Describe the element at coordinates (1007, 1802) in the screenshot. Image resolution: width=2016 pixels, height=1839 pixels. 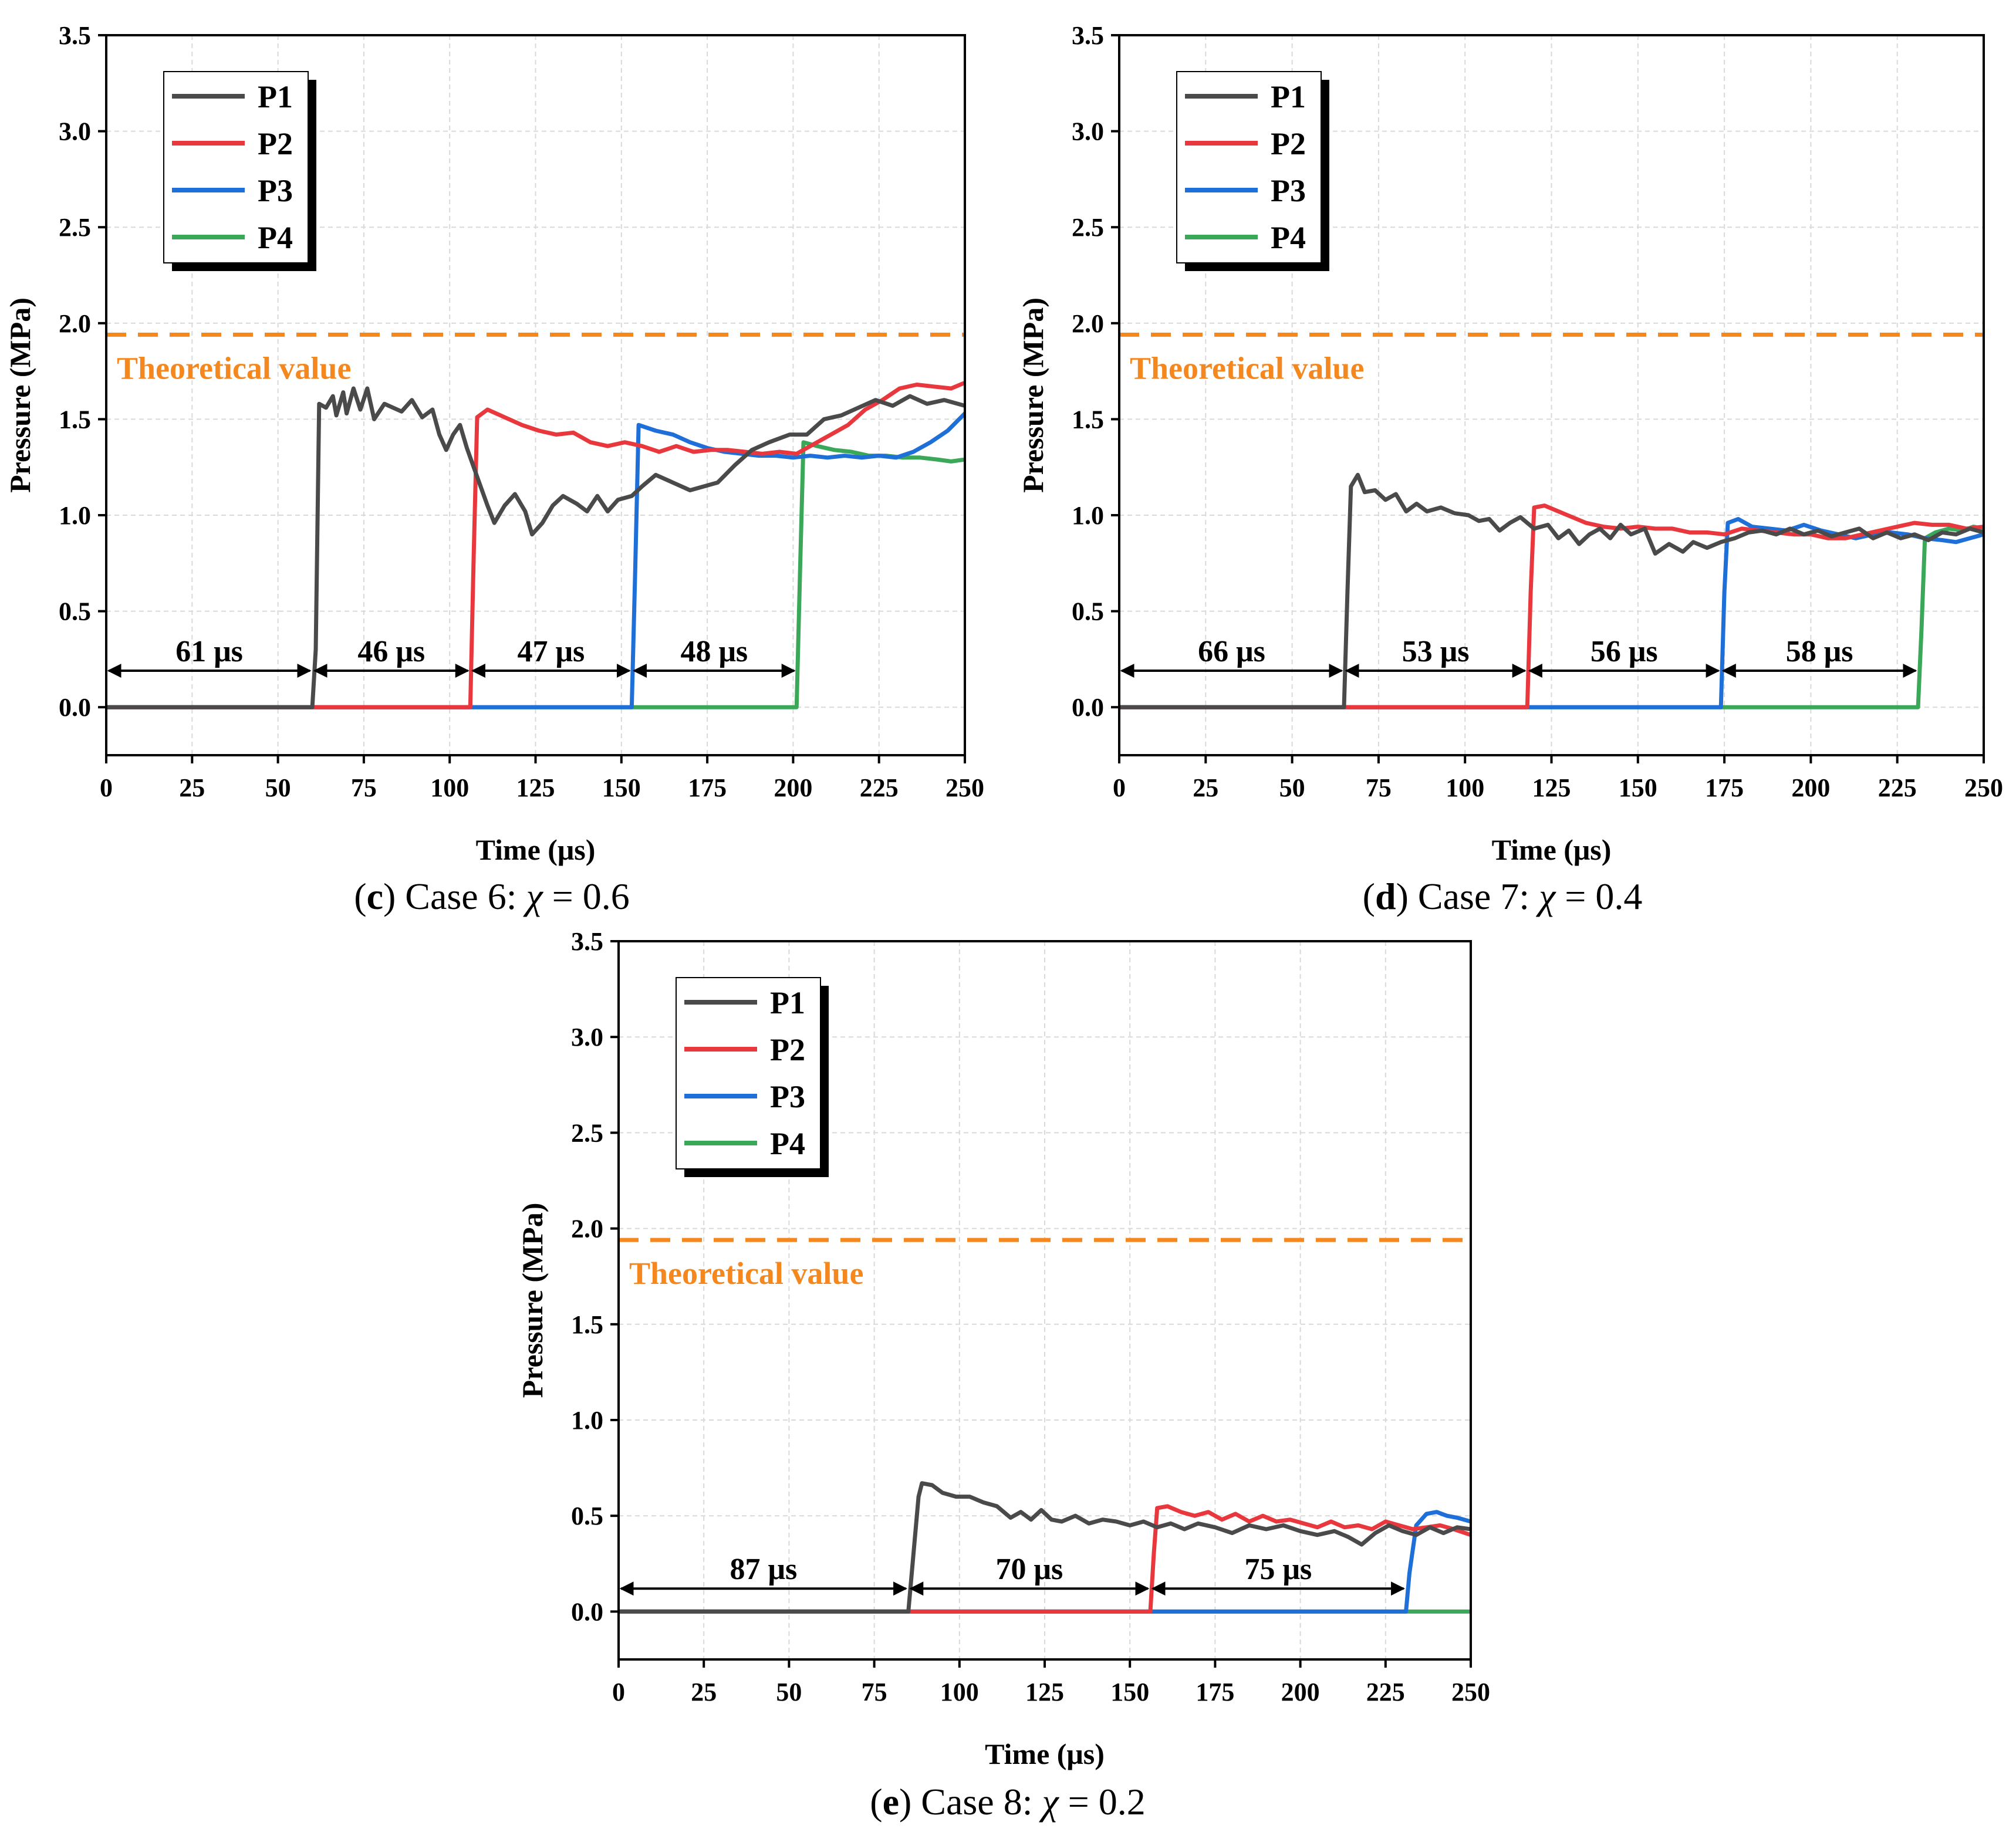
I see `caption-case-8: (e) Case 8: χ = 0.2` at that location.